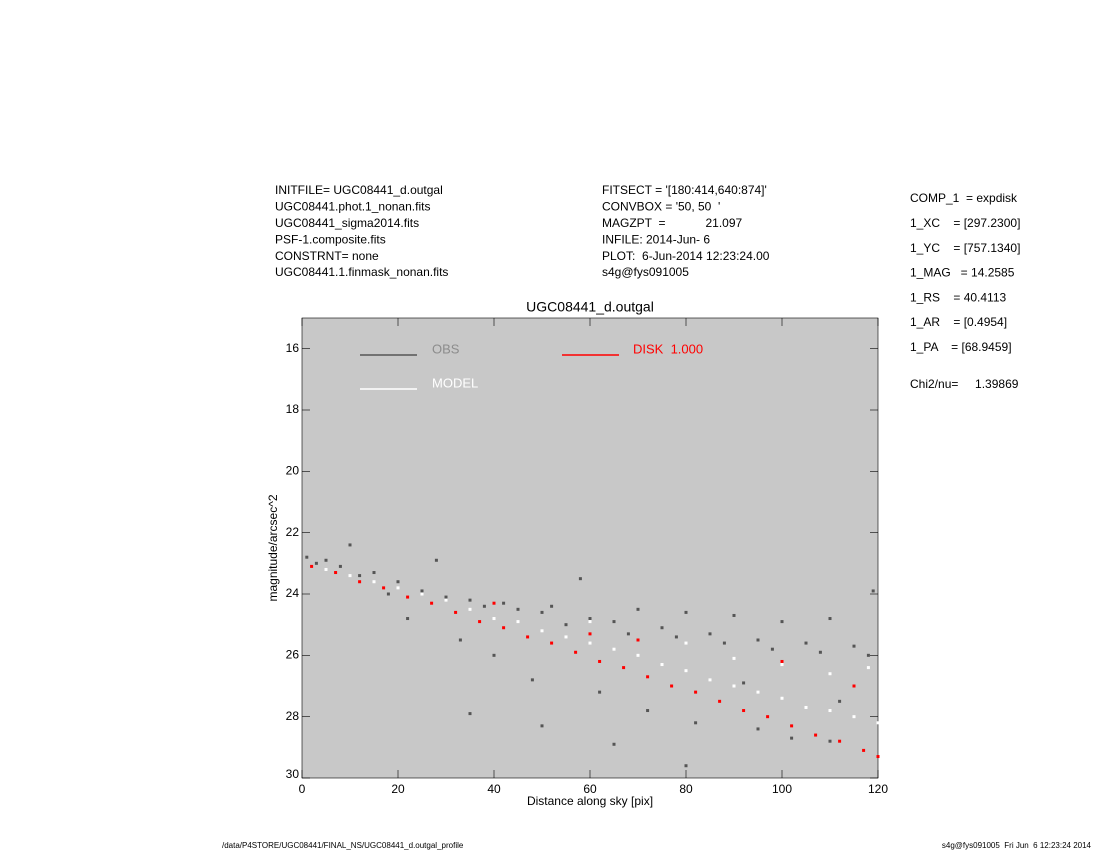 This screenshot has width=1100, height=855. Describe the element at coordinates (964, 384) in the screenshot. I see `header-right-line: Chi2/nu= 1.39869` at that location.